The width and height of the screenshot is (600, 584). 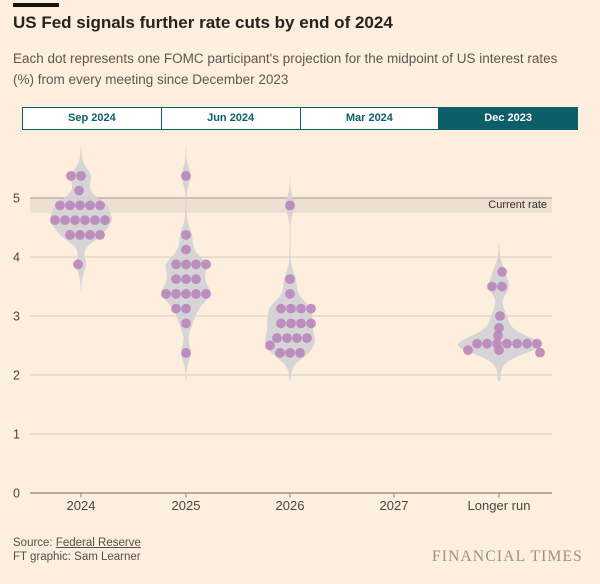 I want to click on y-axis-label: 2, so click(x=16, y=376).